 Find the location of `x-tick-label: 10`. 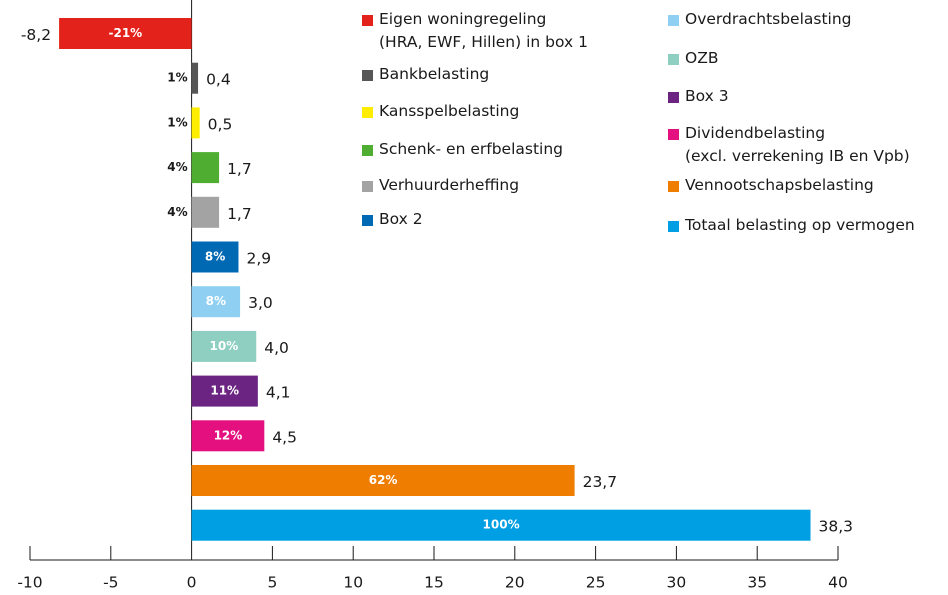

x-tick-label: 10 is located at coordinates (353, 583).